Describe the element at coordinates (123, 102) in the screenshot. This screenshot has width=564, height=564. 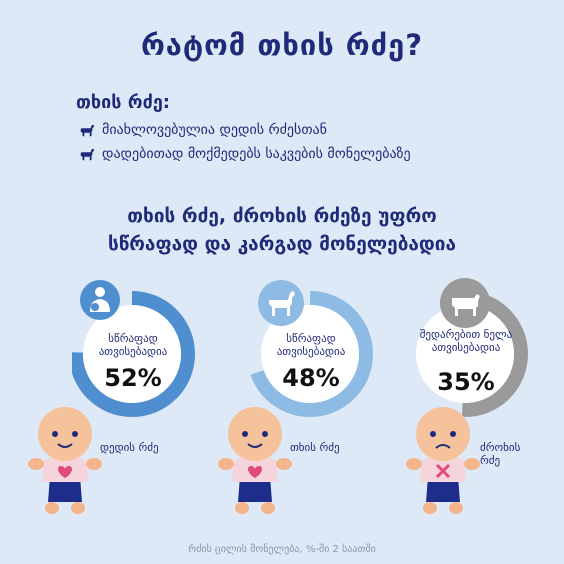
I see `subtitle: თხის რძე:` at that location.